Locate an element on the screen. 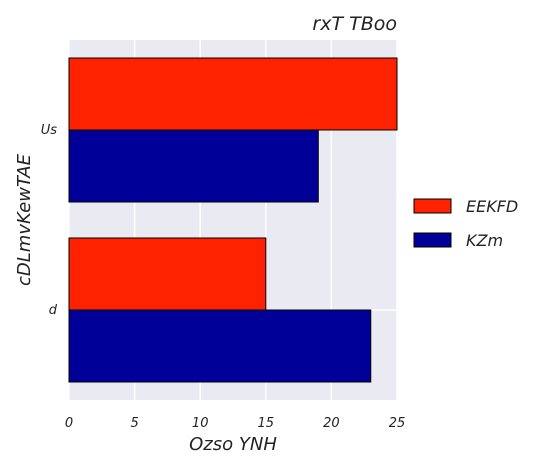  y-axis-label: cDLmvKewTAE is located at coordinates (24, 219).